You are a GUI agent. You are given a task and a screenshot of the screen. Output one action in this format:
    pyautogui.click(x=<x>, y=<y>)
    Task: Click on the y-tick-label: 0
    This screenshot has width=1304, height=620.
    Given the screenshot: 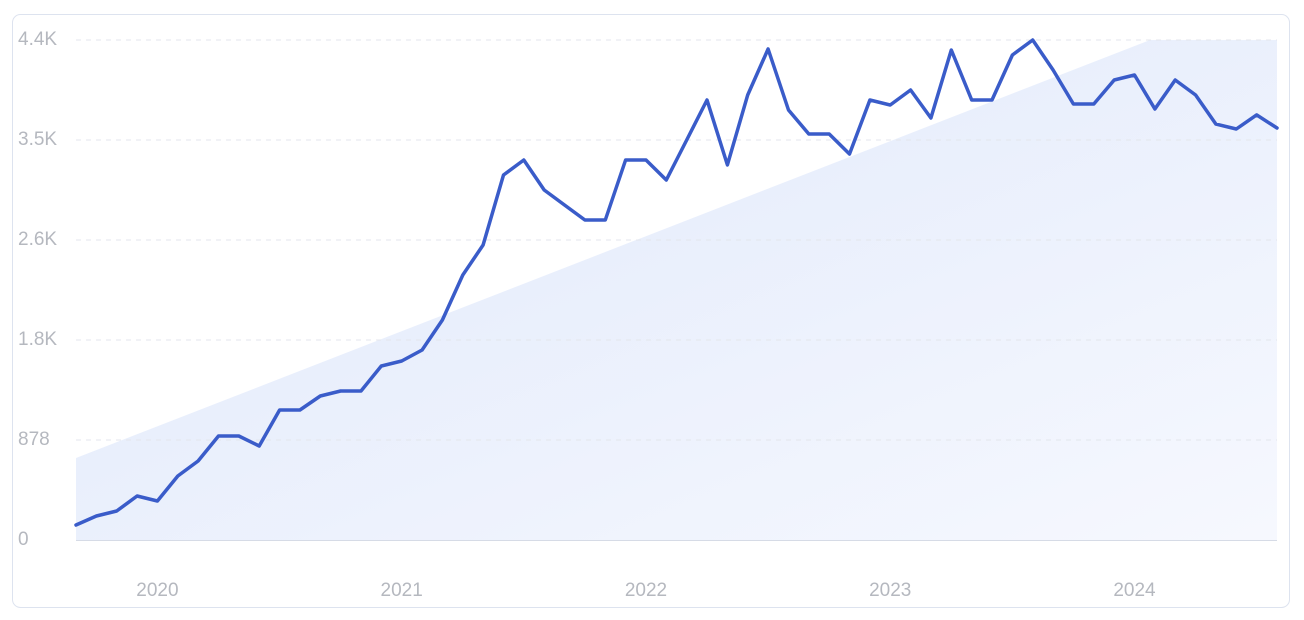 What is the action you would take?
    pyautogui.click(x=23, y=539)
    